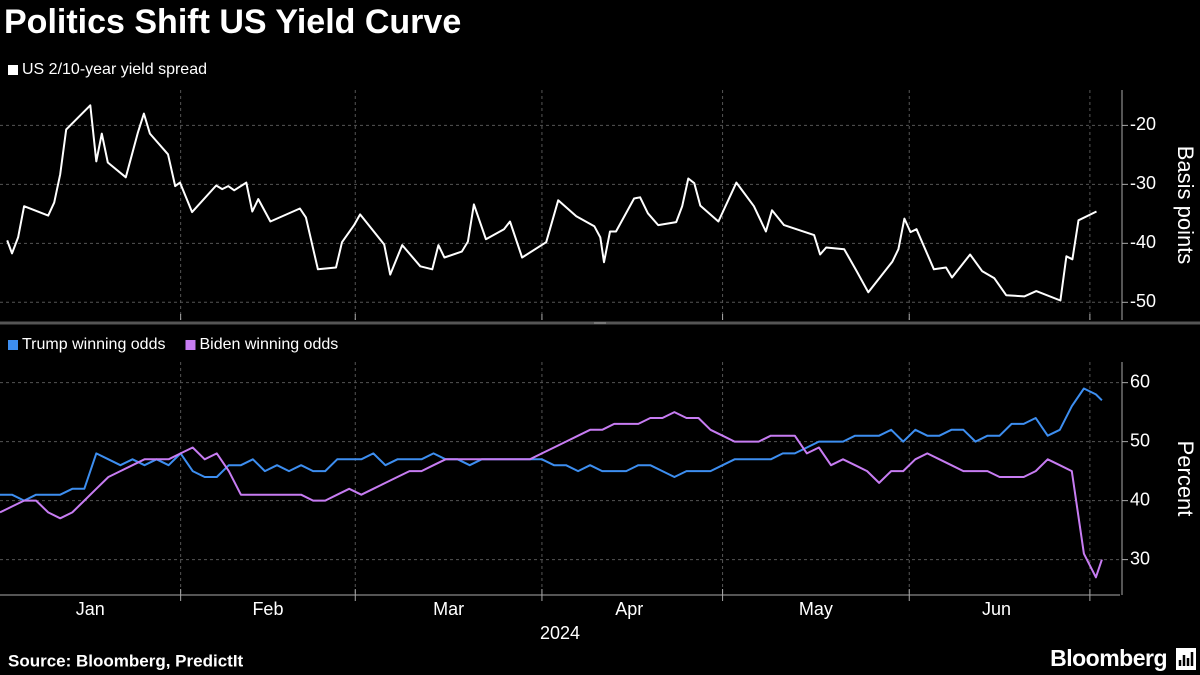 Image resolution: width=1200 pixels, height=675 pixels. Describe the element at coordinates (816, 609) in the screenshot. I see `x-tick-label: May` at that location.